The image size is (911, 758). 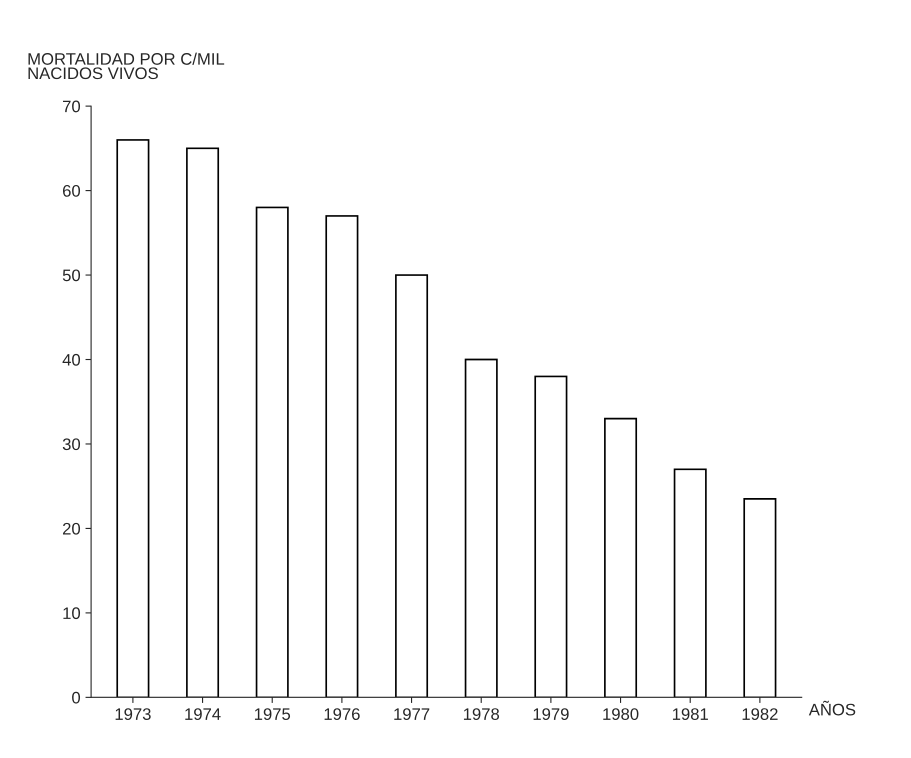 I want to click on y-tick-label: 70, so click(x=71, y=106).